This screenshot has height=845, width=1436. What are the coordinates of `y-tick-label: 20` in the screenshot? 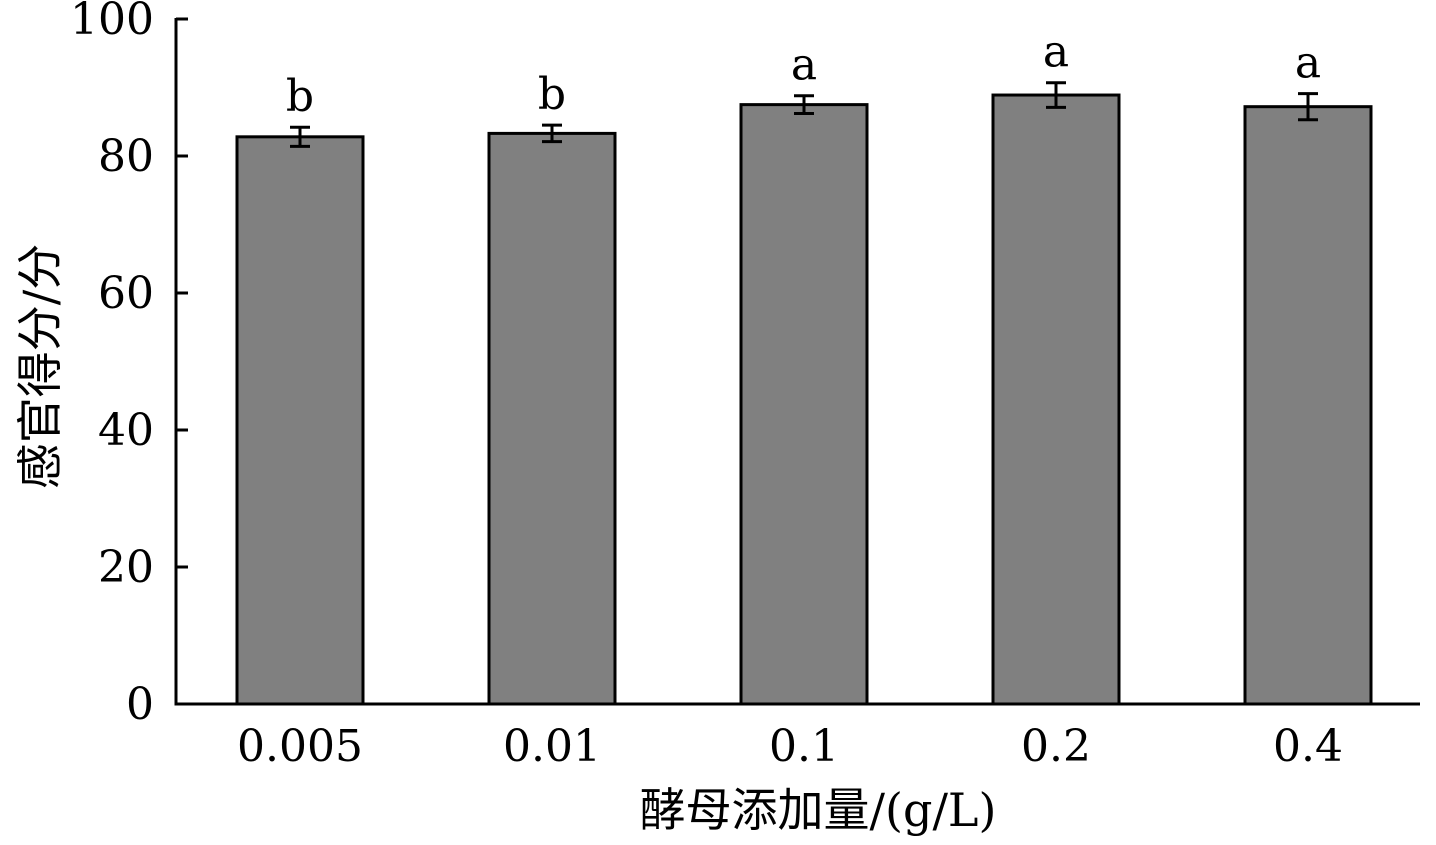 It's located at (126, 567).